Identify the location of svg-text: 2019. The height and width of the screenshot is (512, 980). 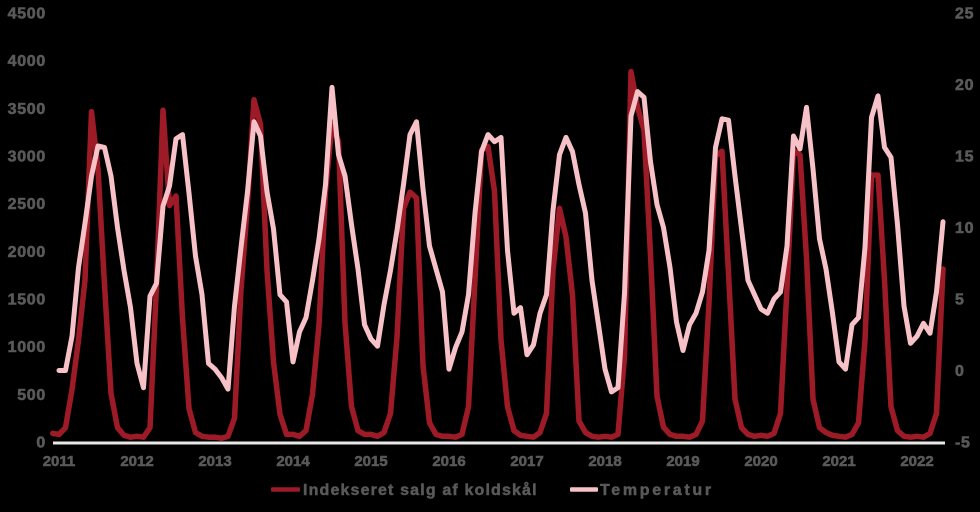
(682, 461).